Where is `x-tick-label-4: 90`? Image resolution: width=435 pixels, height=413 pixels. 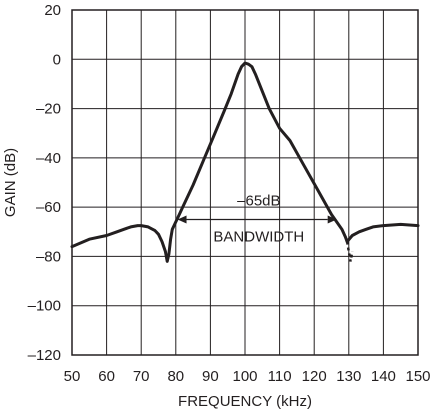
x-tick-label-4: 90 is located at coordinates (210, 376).